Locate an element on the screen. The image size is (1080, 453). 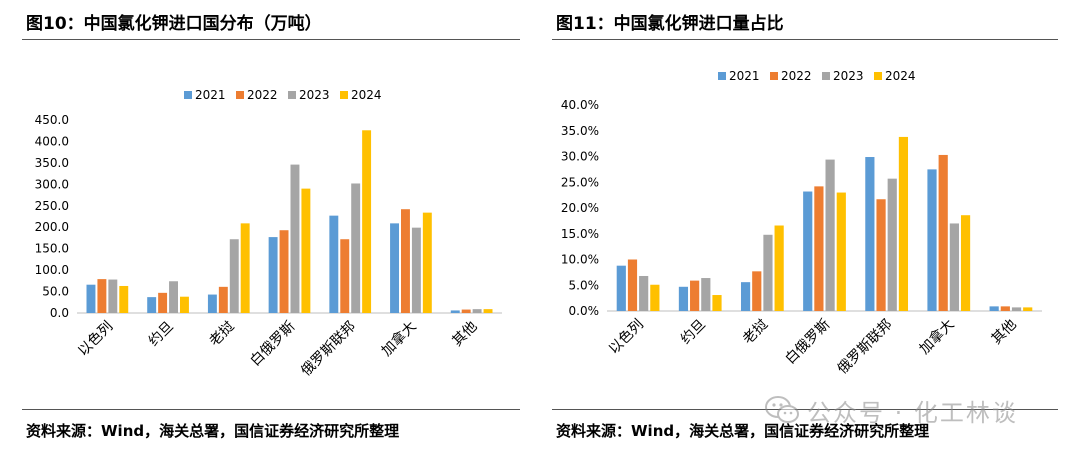
x-tick-label: 其他 is located at coordinates (1004, 332).